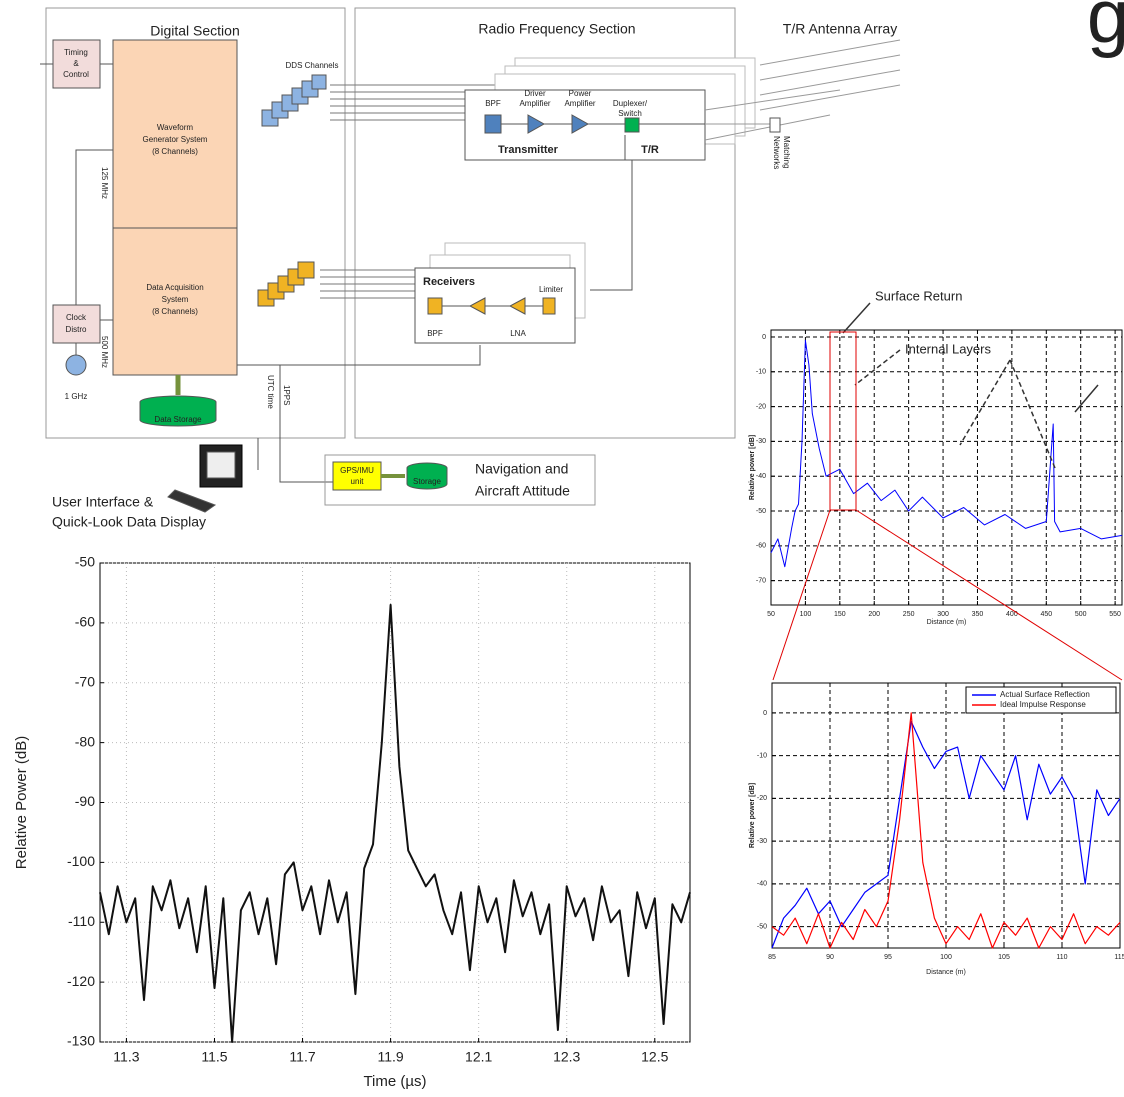 This screenshot has width=1124, height=1097. I want to click on x-tick-label: 11.3, so click(126, 1057).